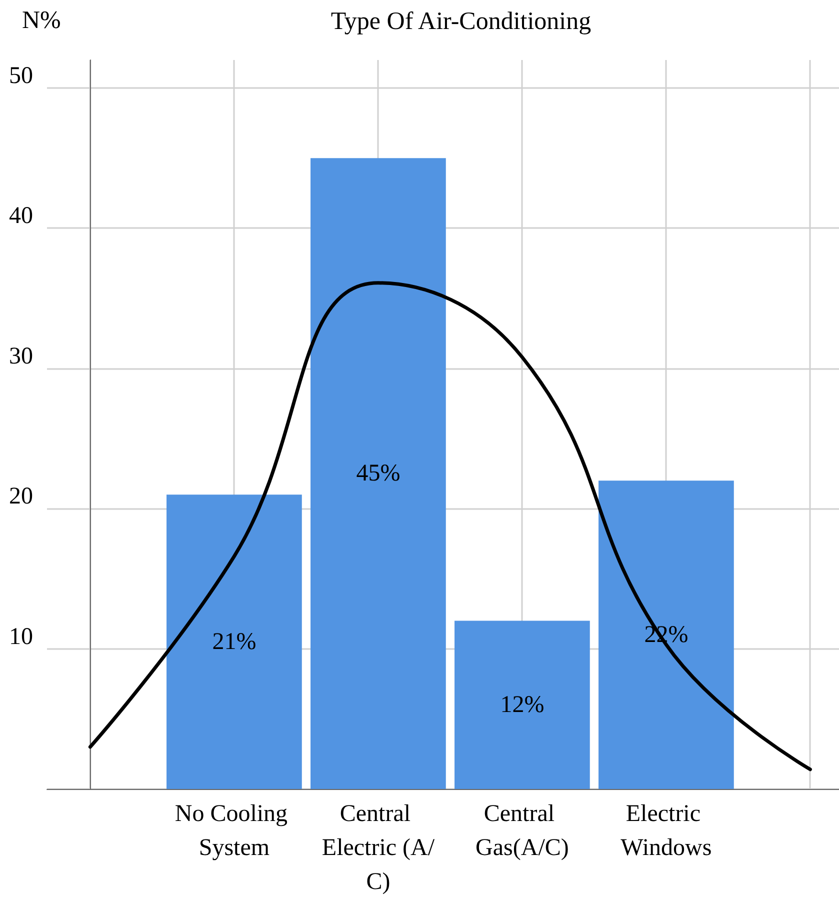 This screenshot has width=839, height=906. Describe the element at coordinates (378, 473) in the screenshot. I see `data-label: 45%` at that location.